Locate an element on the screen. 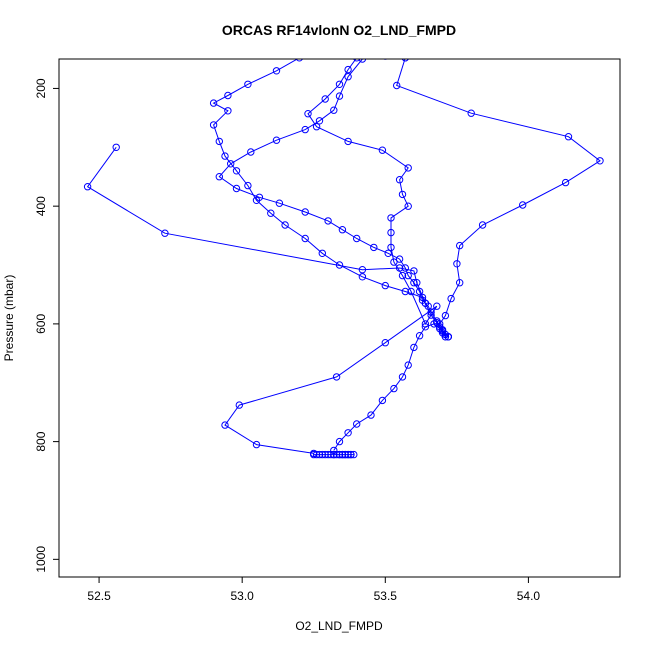 The image size is (650, 650). y-tick-label: 600 is located at coordinates (41, 324).